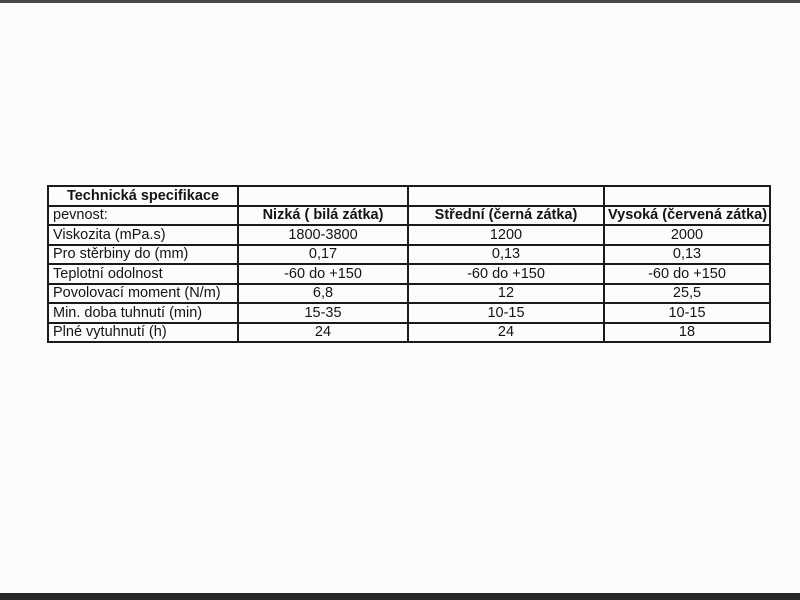 The image size is (800, 600). Describe the element at coordinates (687, 235) in the screenshot. I see `value-cell: 2000` at that location.